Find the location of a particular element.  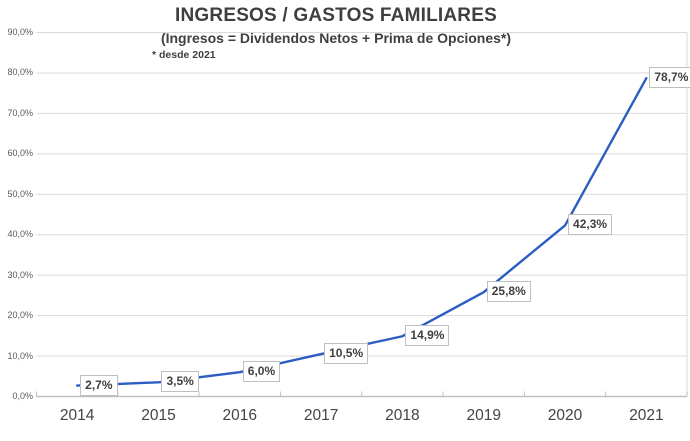

x-axis-label: 2015 is located at coordinates (158, 415).